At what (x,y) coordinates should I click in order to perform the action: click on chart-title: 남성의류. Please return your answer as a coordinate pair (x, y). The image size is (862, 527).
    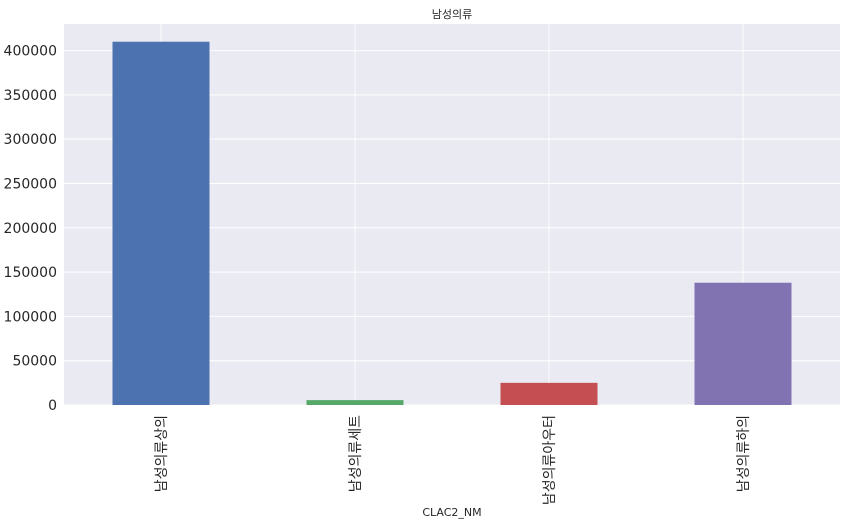
    Looking at the image, I should click on (452, 14).